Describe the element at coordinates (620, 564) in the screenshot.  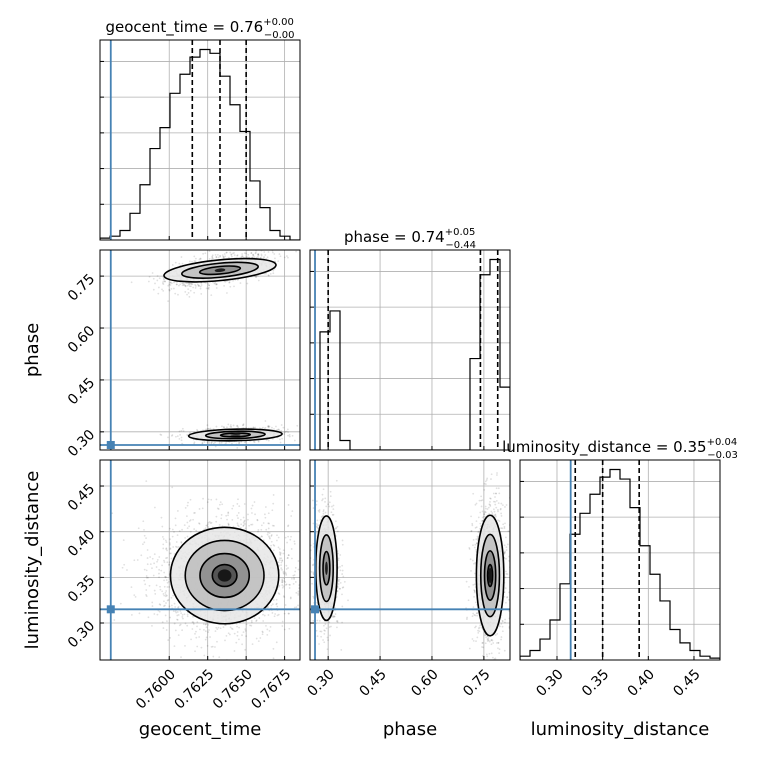
I see `histogram-luminosity_distance` at that location.